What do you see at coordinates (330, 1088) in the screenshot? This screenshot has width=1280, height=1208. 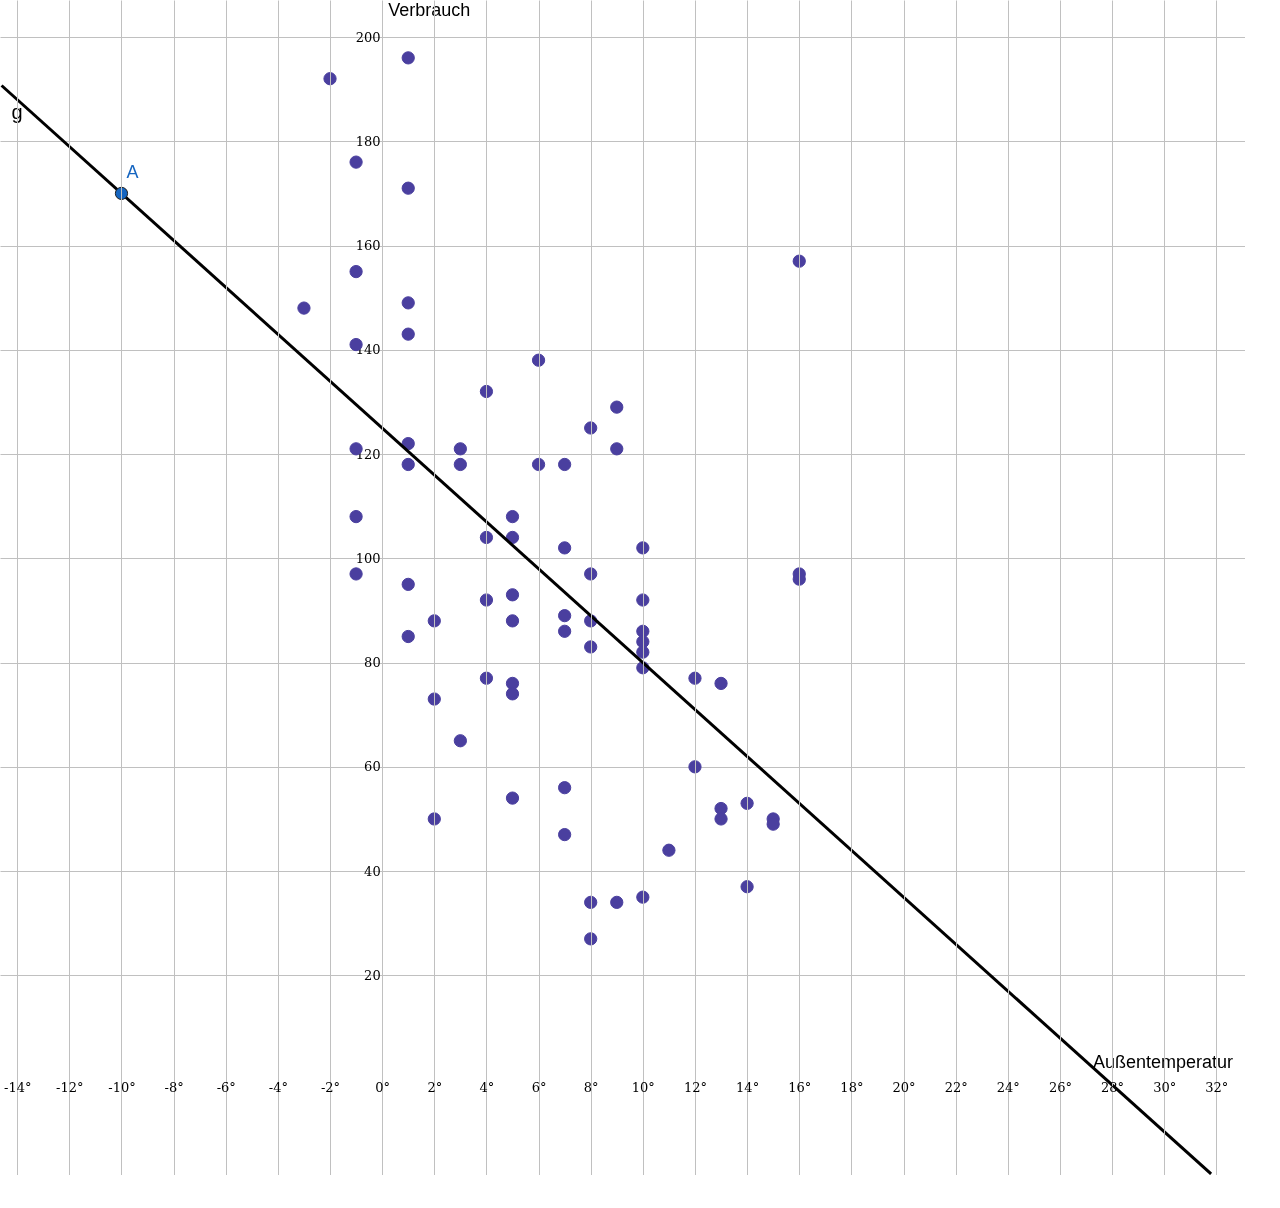 I see `x-tick-label: -2°` at bounding box center [330, 1088].